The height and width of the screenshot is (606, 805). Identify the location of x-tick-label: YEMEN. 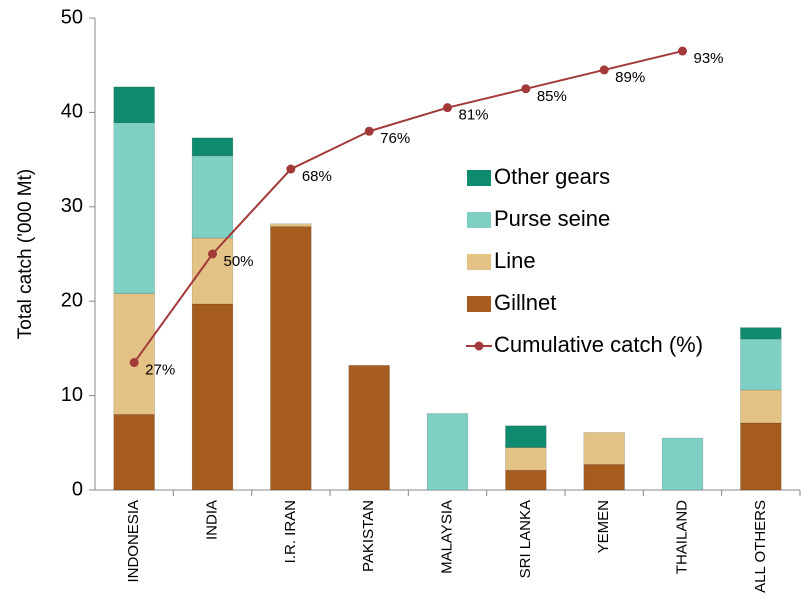
(603, 526).